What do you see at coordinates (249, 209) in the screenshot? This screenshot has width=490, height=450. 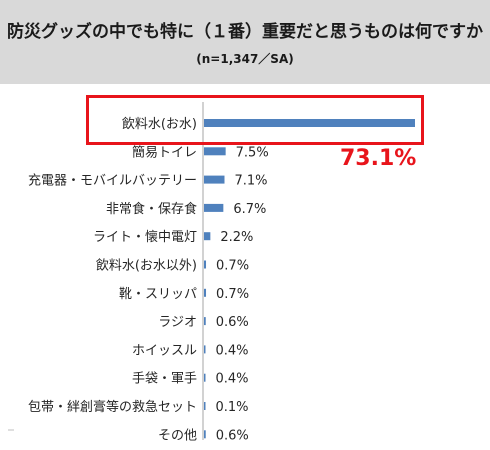 I see `value-label: 6.7%` at bounding box center [249, 209].